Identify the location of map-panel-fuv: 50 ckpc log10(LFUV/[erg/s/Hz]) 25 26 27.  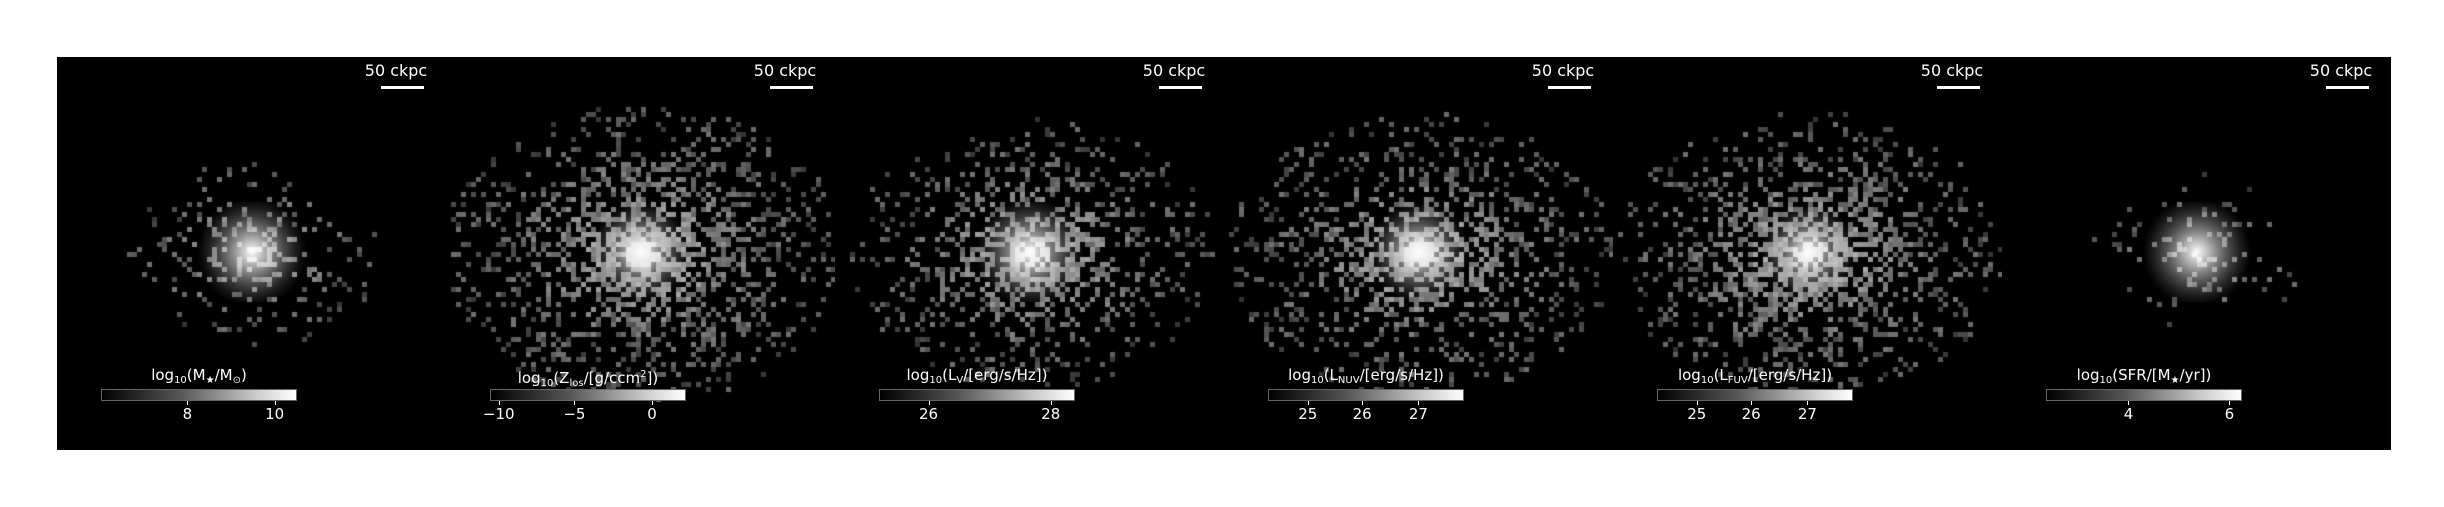
(1807, 253).